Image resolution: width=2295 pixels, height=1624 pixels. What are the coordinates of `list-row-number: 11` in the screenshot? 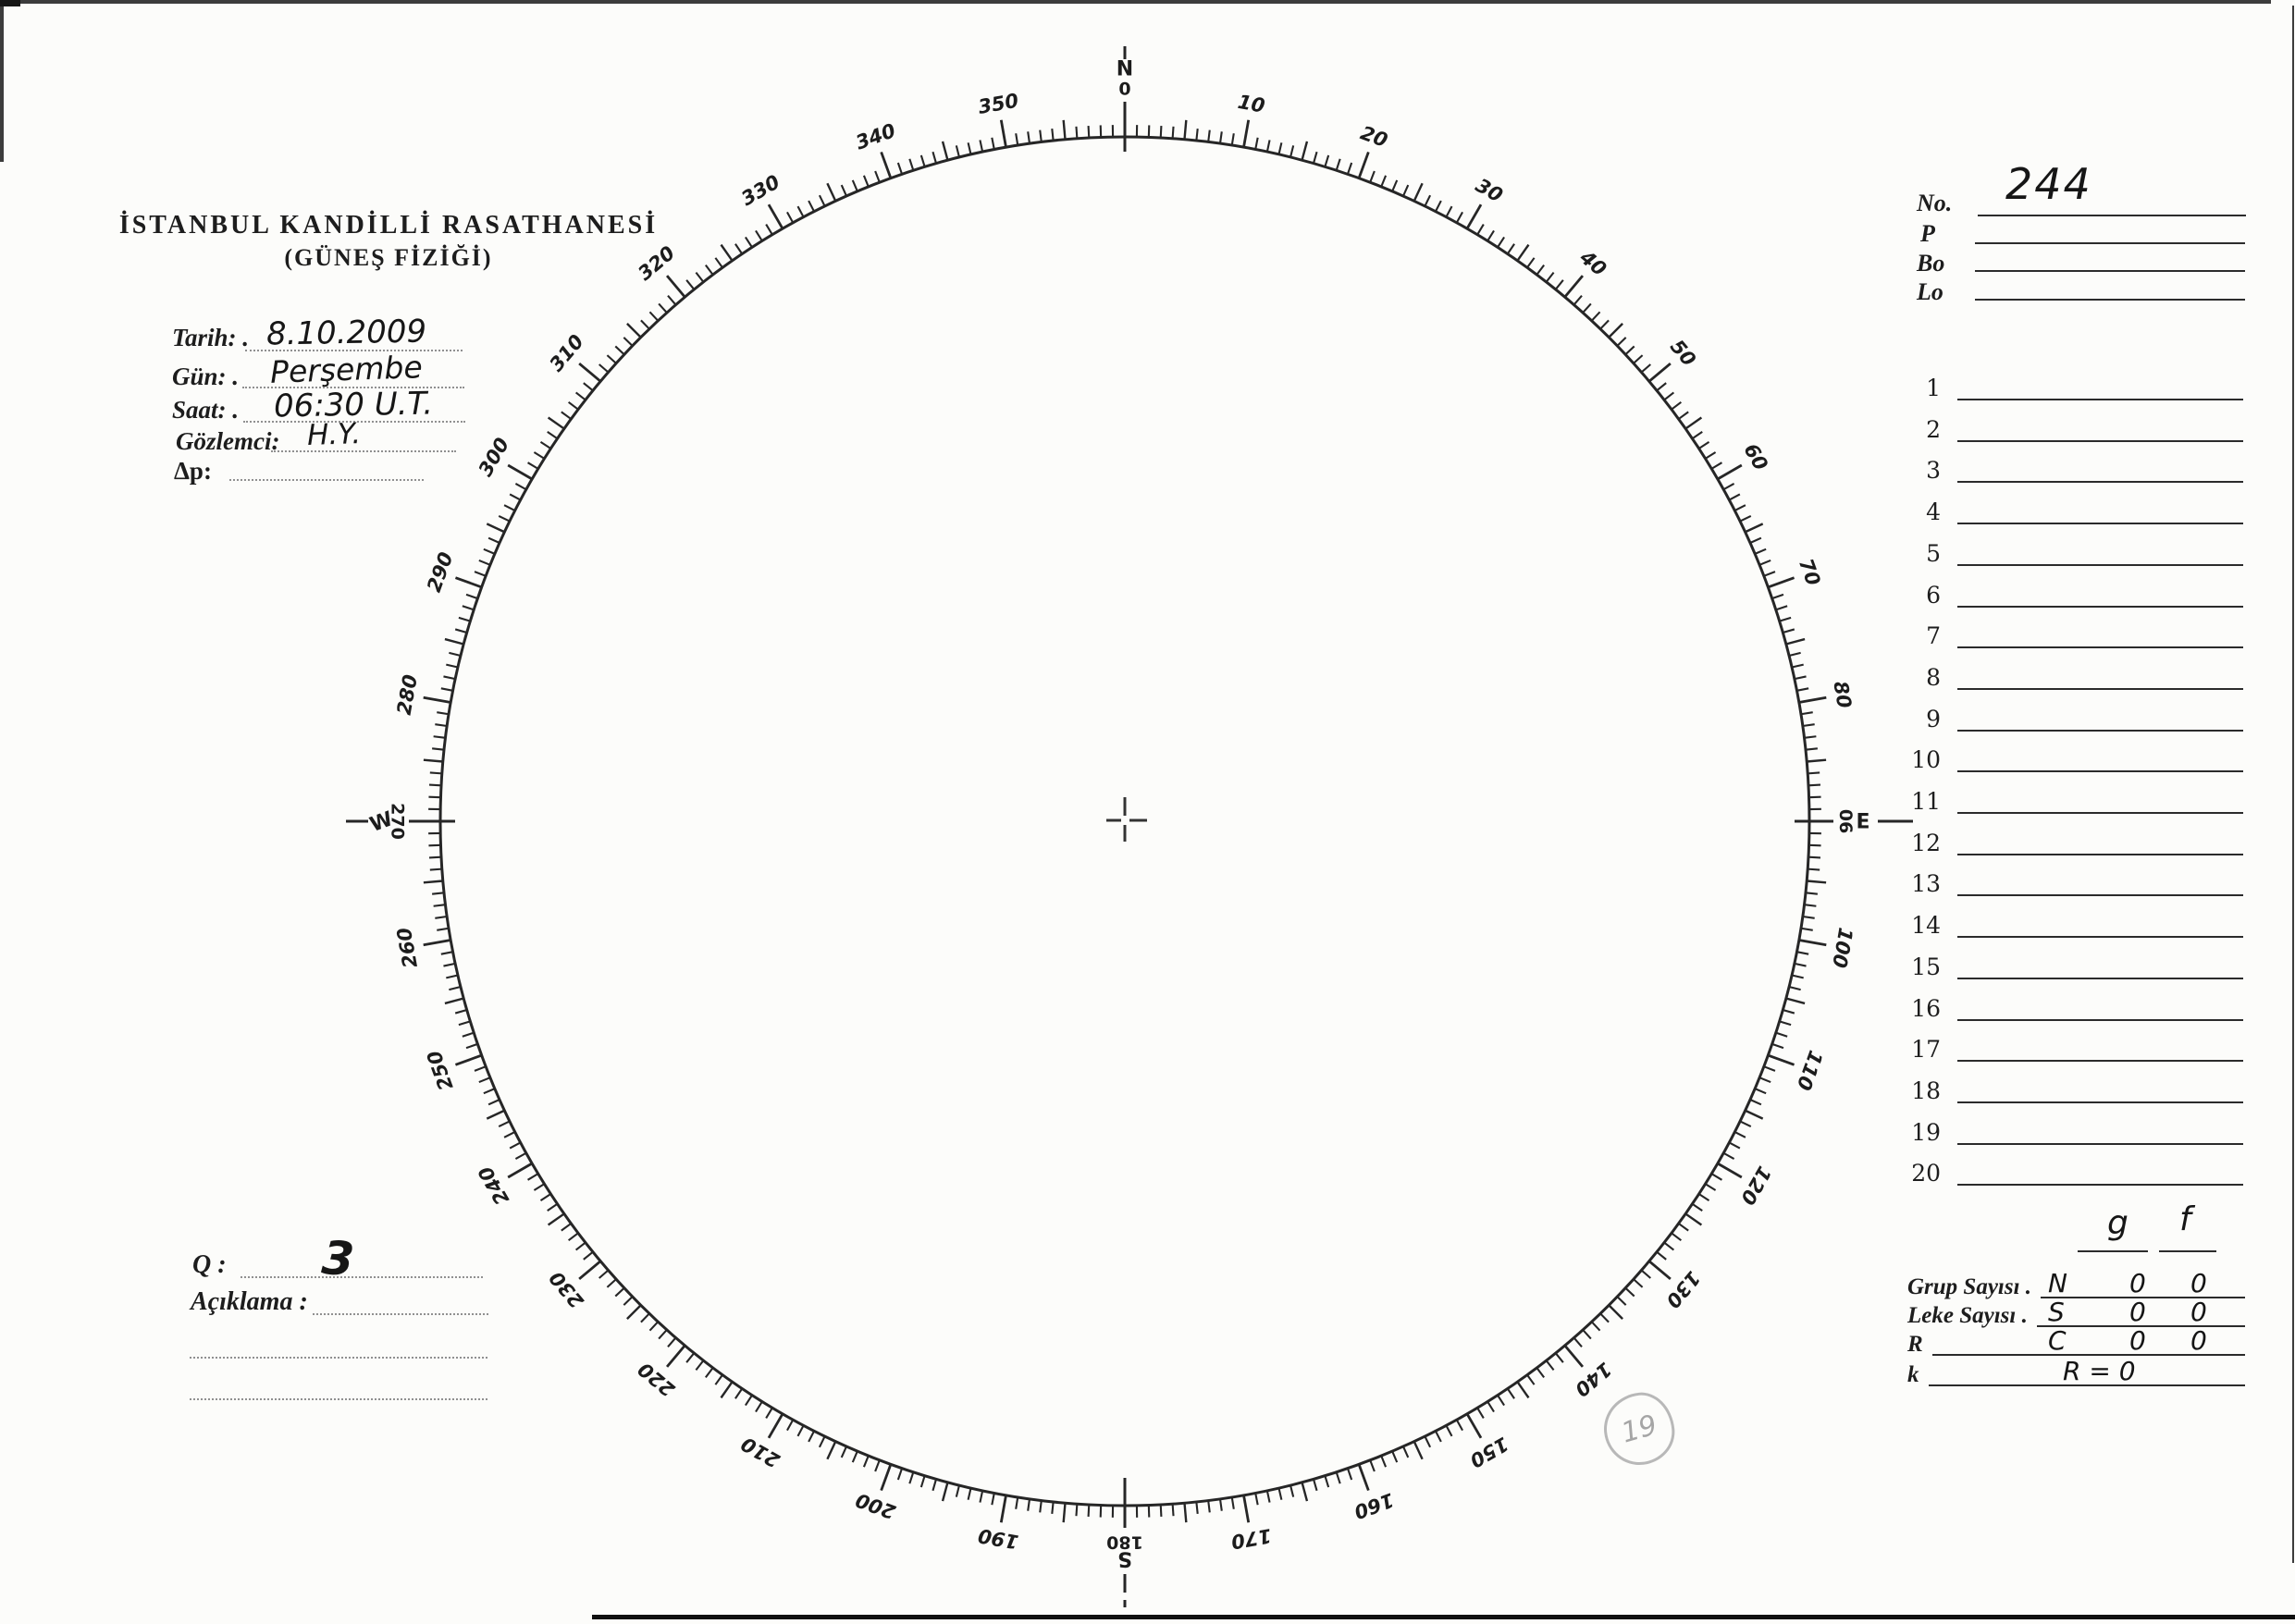 It's located at (1926, 801).